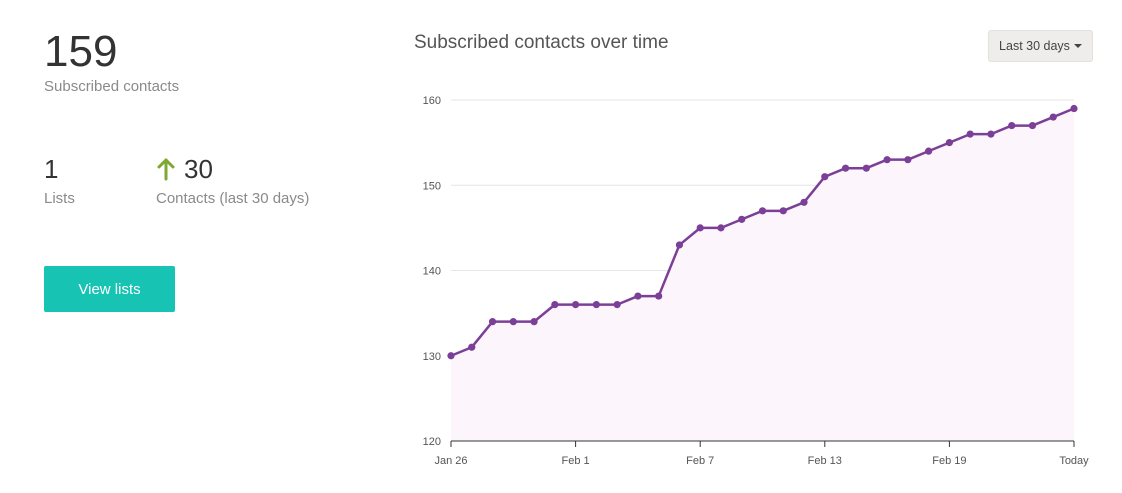 This screenshot has height=493, width=1122. Describe the element at coordinates (432, 357) in the screenshot. I see `y-tick-label: 130` at that location.